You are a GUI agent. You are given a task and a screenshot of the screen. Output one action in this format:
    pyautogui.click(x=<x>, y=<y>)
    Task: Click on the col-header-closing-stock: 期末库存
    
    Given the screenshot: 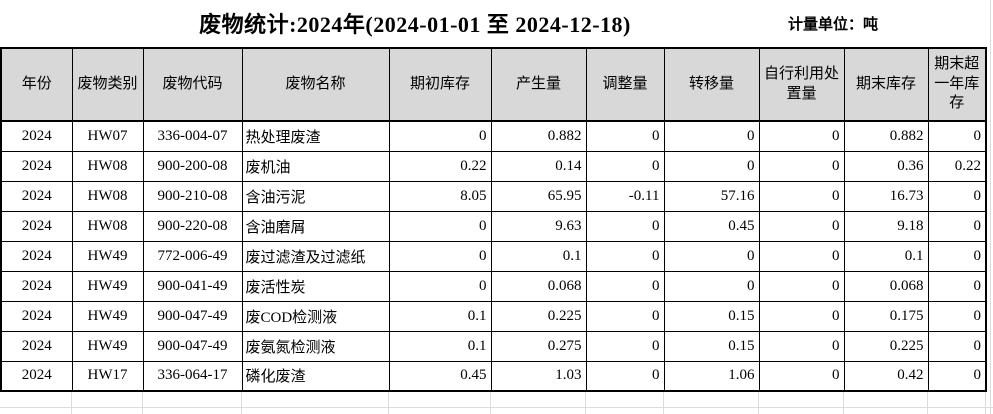 What is the action you would take?
    pyautogui.click(x=886, y=84)
    